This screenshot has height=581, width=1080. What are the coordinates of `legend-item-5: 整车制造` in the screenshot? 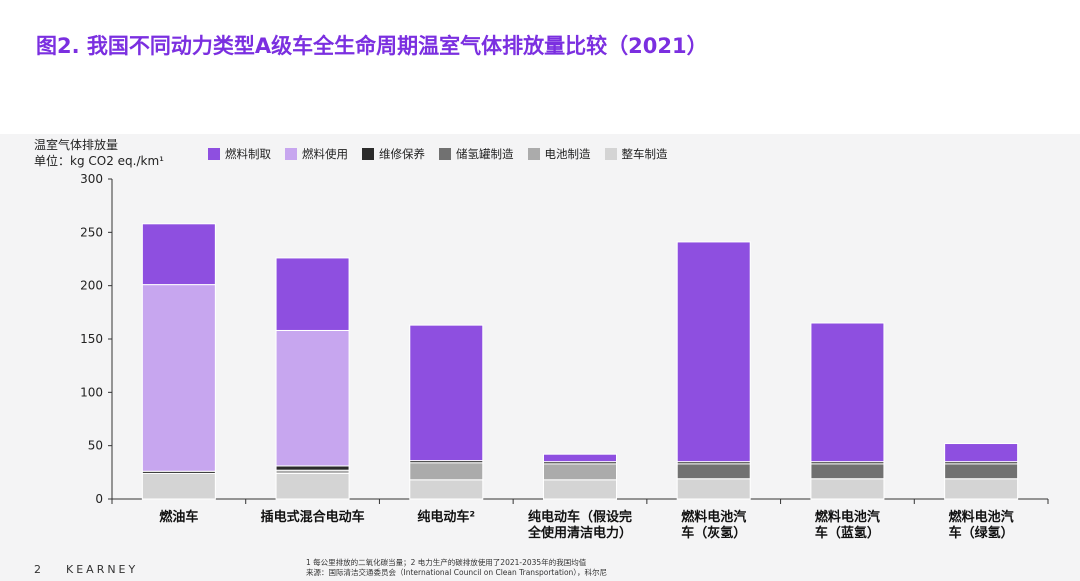 It's located at (636, 154).